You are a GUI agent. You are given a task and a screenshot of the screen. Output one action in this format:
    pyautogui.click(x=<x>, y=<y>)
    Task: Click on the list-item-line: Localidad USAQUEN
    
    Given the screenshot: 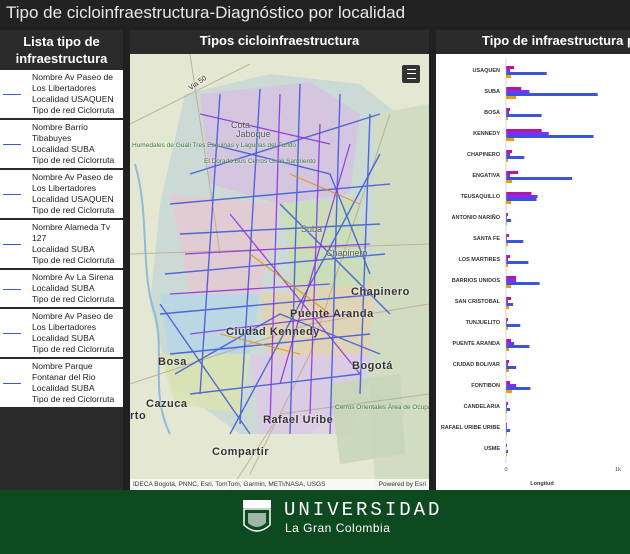 What is the action you would take?
    pyautogui.click(x=73, y=199)
    